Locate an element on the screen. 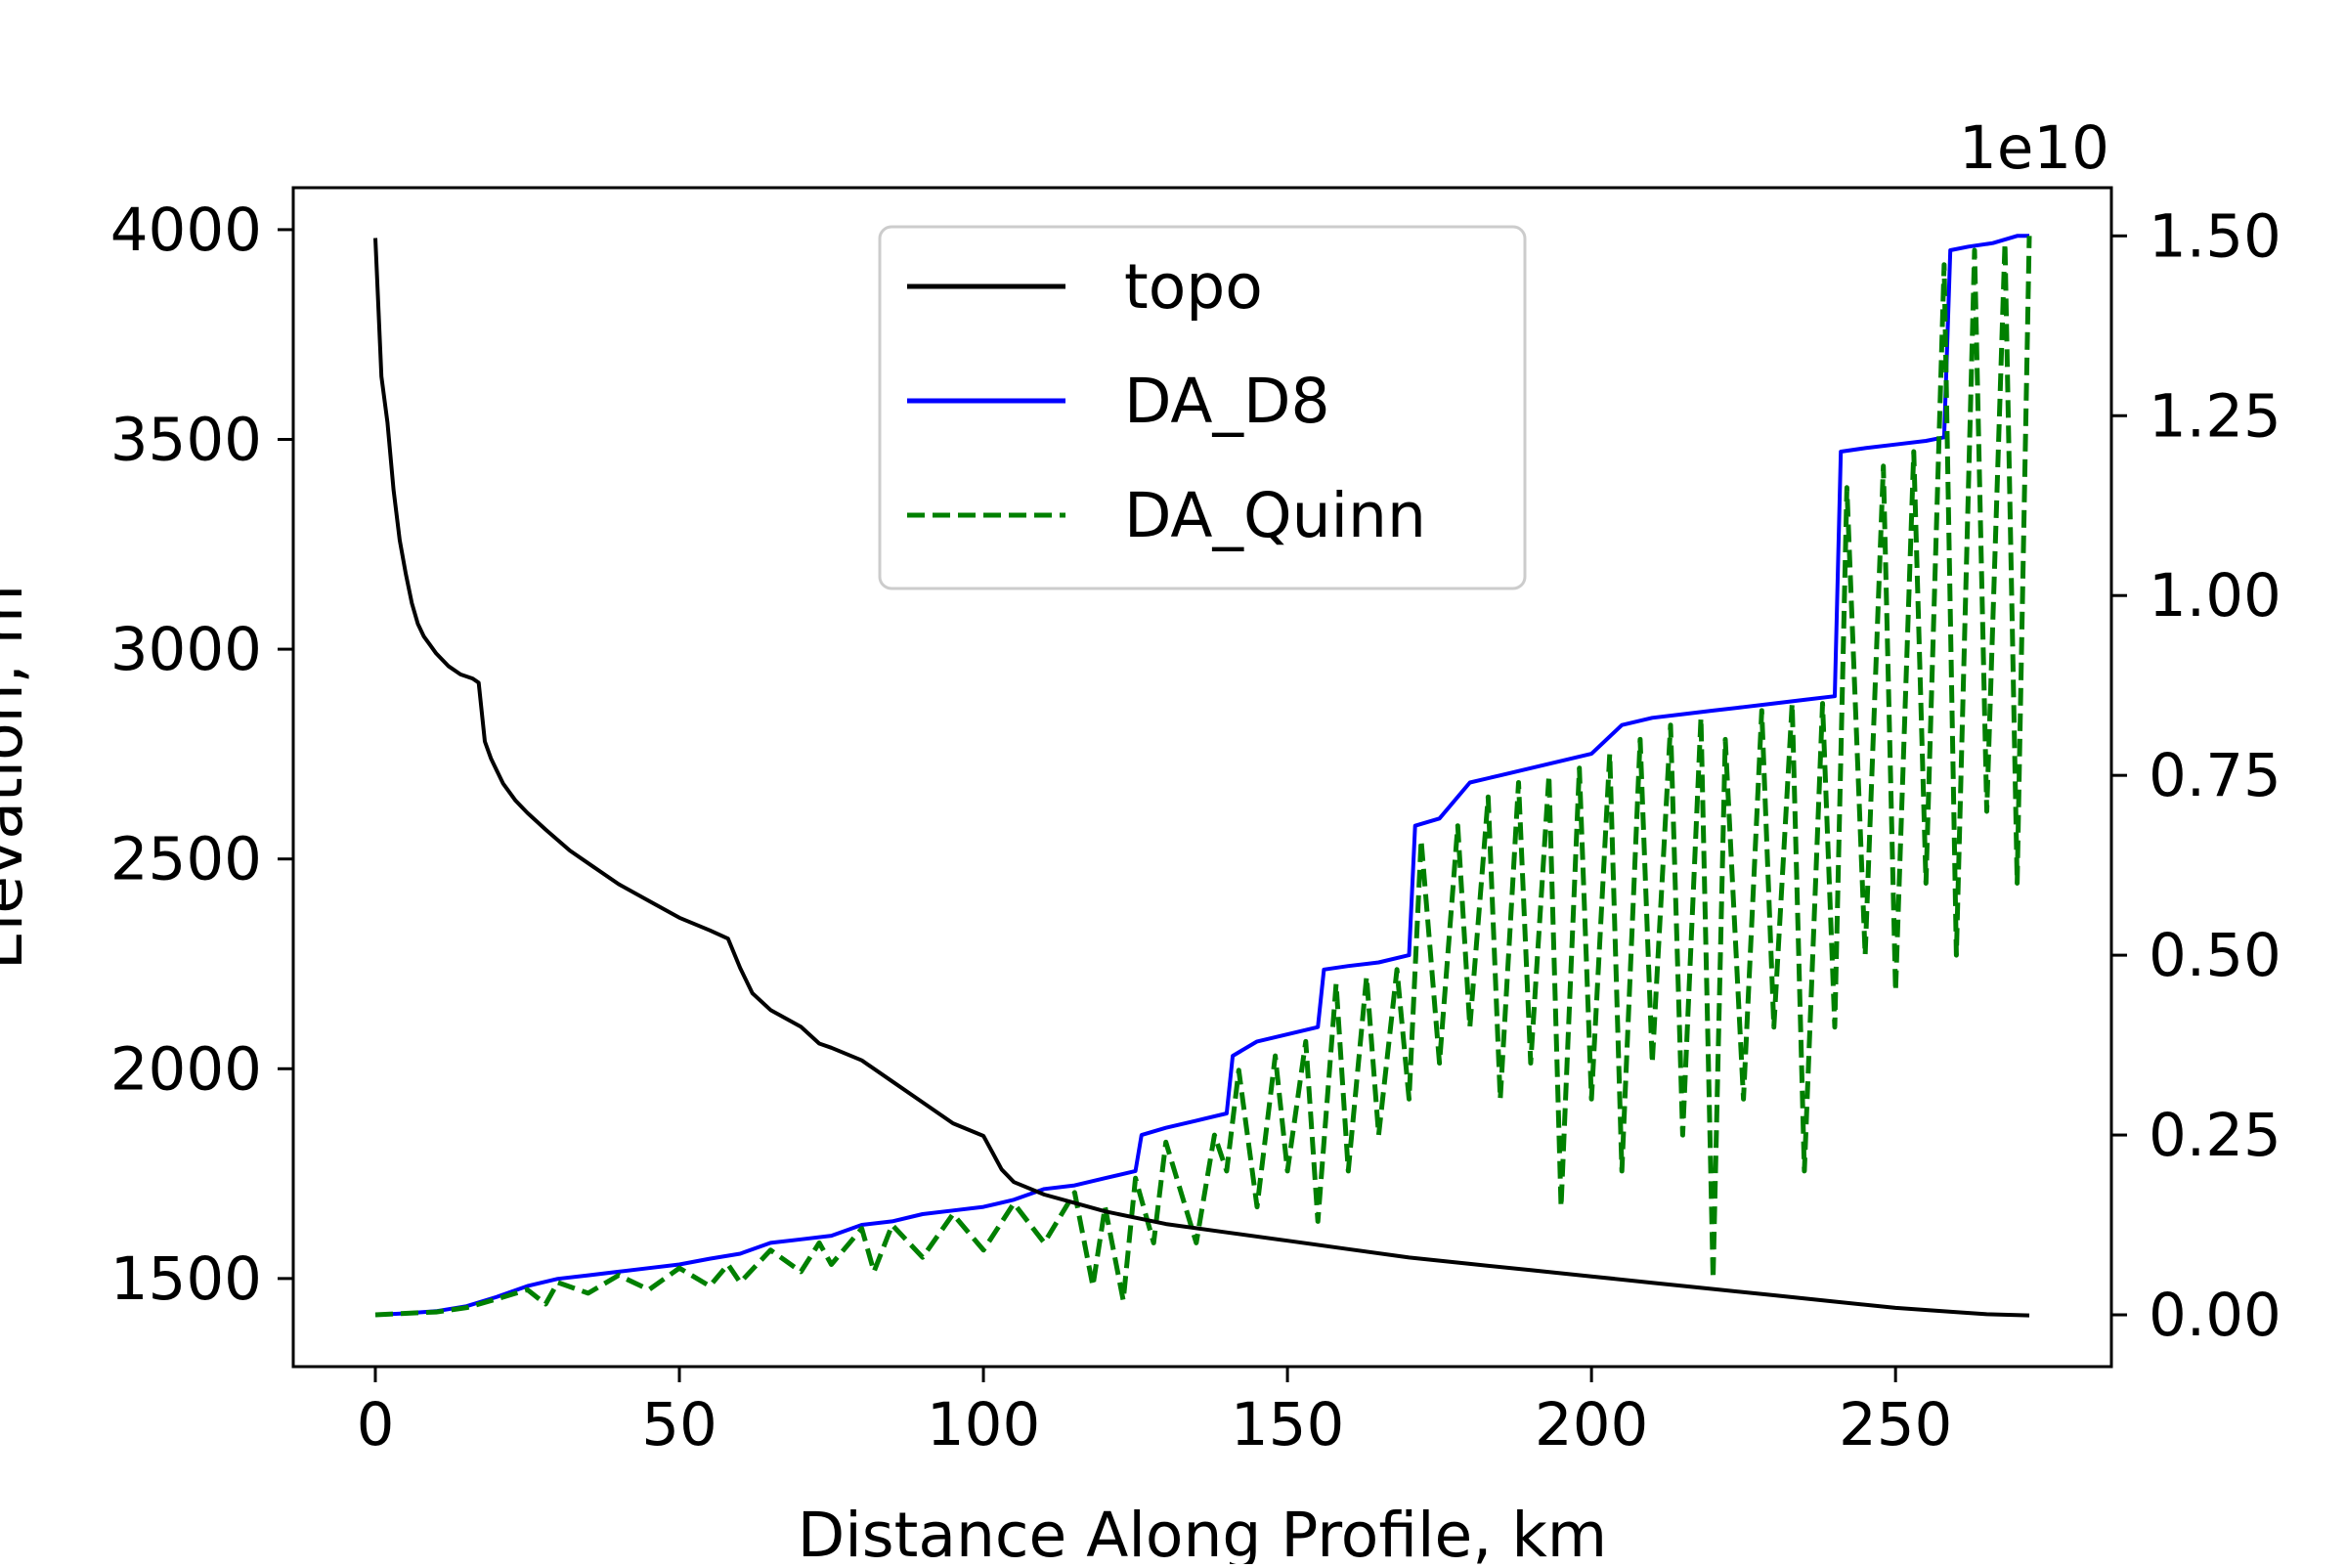 The image size is (2346, 1568). y2-tick-label-1: 0.25 is located at coordinates (2215, 1135).